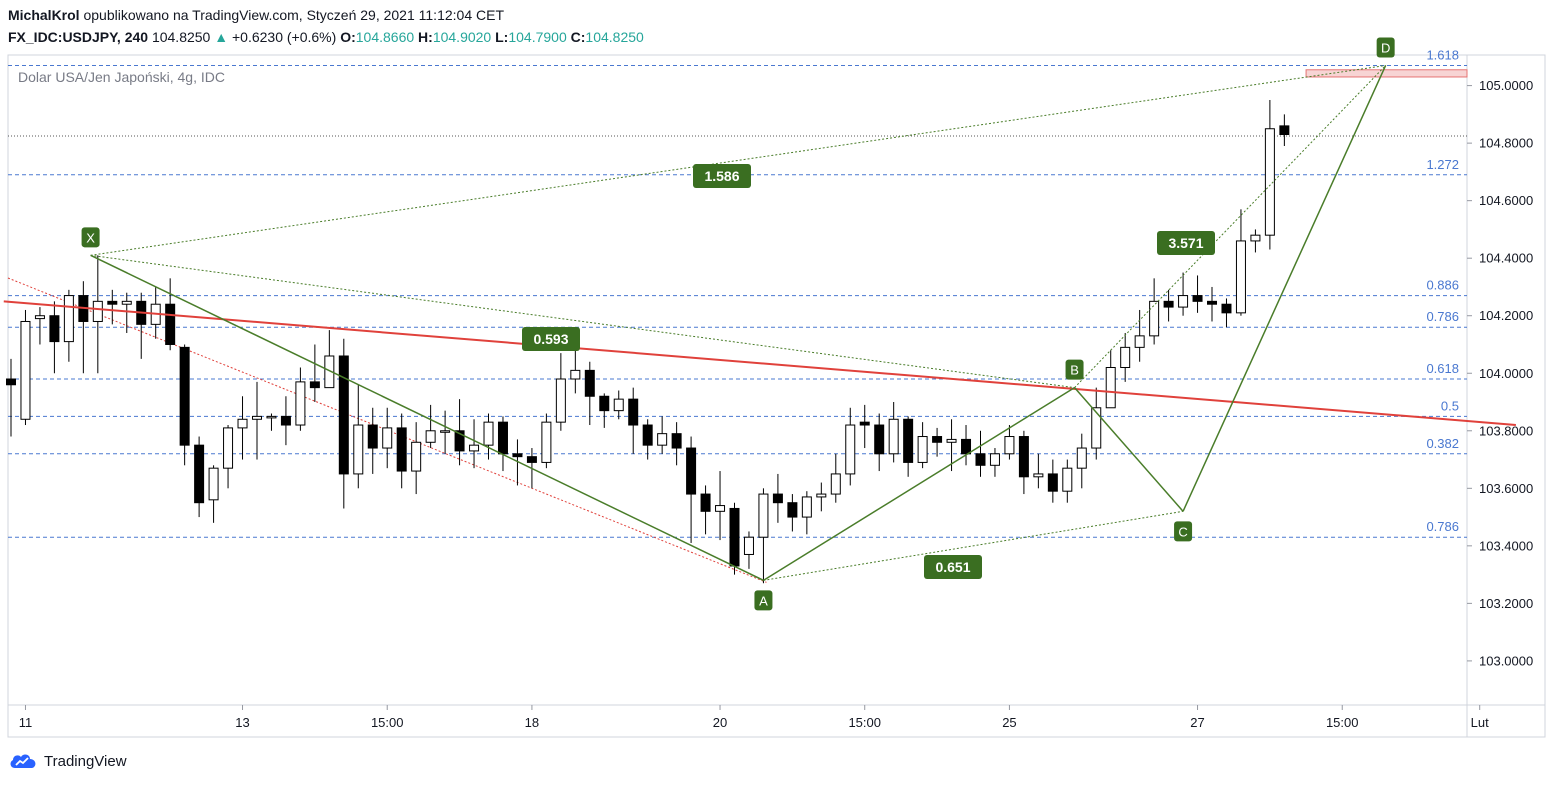 This screenshot has height=785, width=1553. Describe the element at coordinates (1442, 54) in the screenshot. I see `fib-level-label: 1.618` at that location.